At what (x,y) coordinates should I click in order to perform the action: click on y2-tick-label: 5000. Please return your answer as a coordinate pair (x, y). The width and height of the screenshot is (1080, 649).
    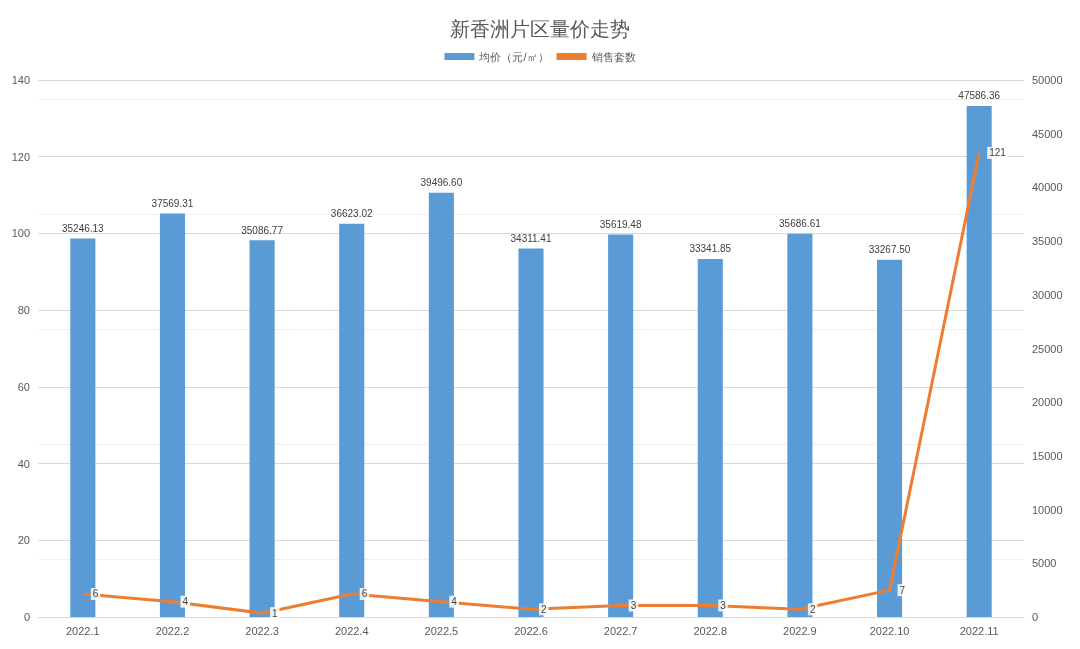
    Looking at the image, I should click on (1044, 563).